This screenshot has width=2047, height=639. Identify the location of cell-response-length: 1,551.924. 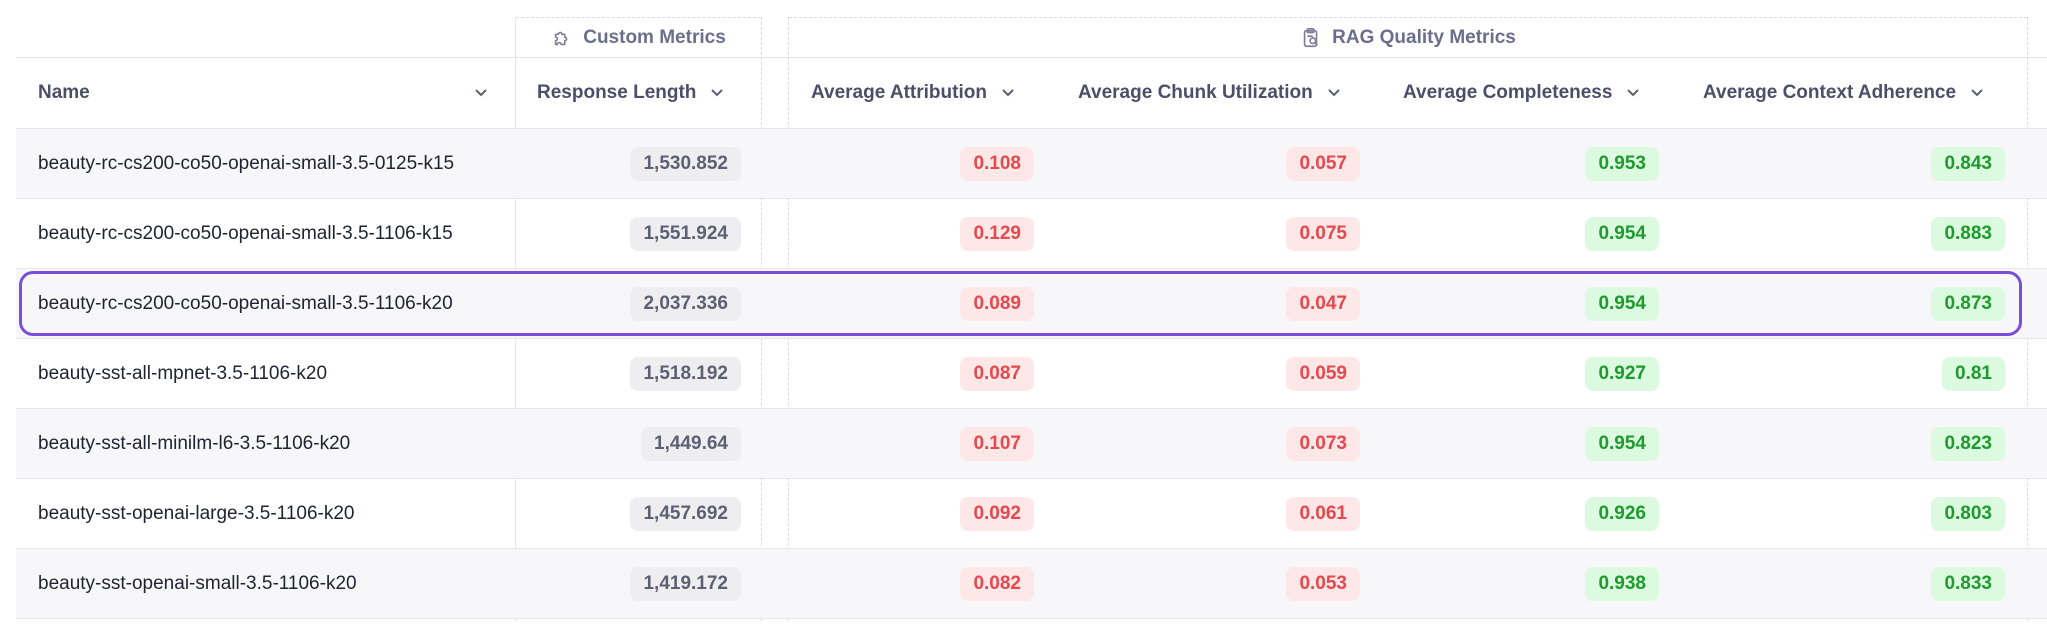
(378, 234).